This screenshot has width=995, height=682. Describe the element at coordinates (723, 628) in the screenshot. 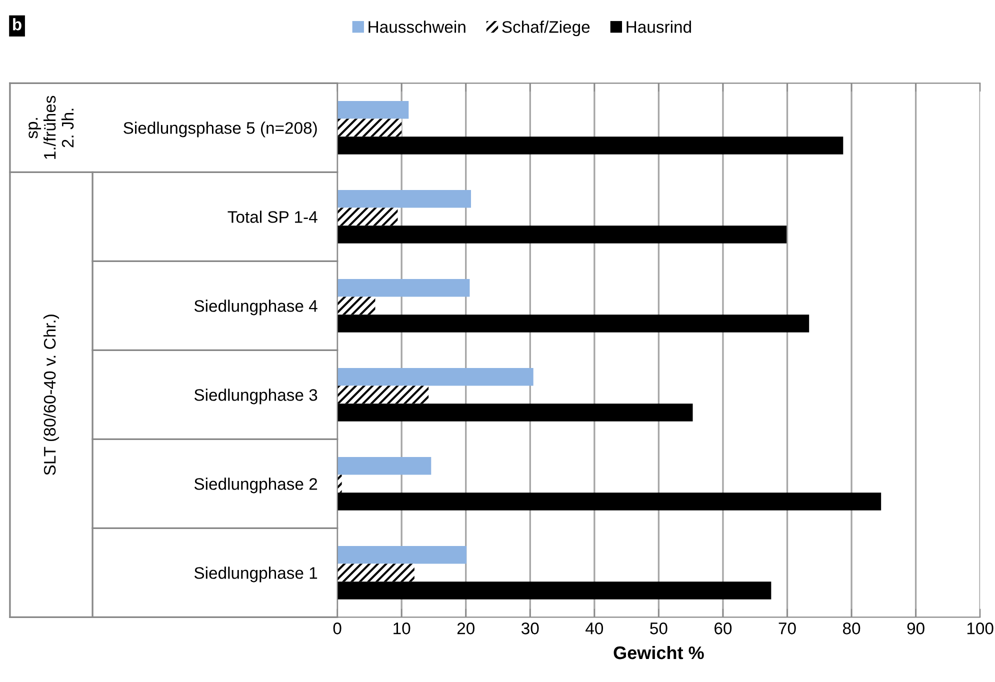

I see `x-tick-label: 60` at that location.